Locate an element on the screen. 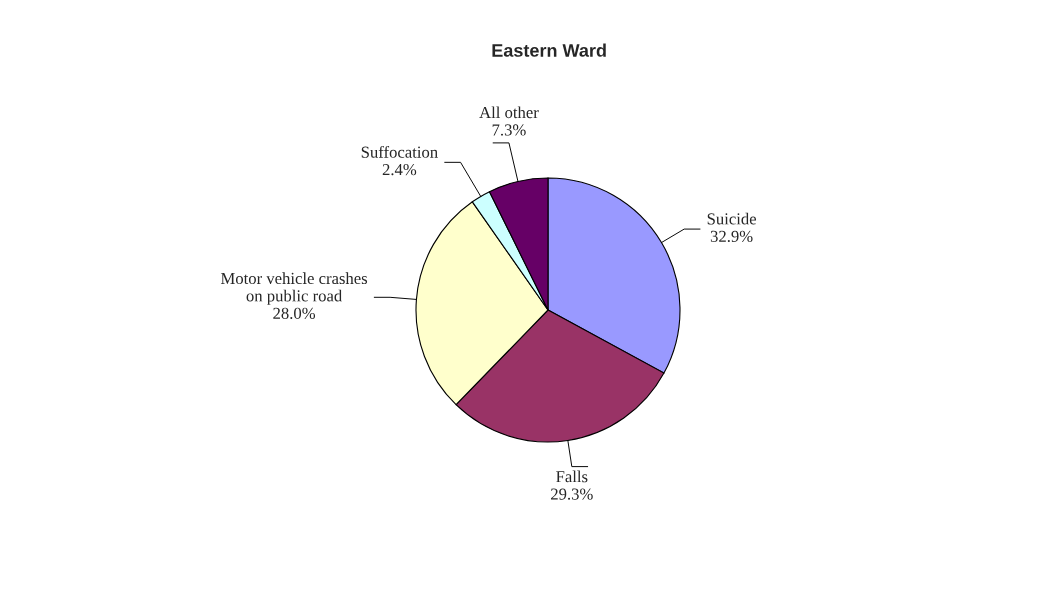  data-label: 32.9% is located at coordinates (731, 236).